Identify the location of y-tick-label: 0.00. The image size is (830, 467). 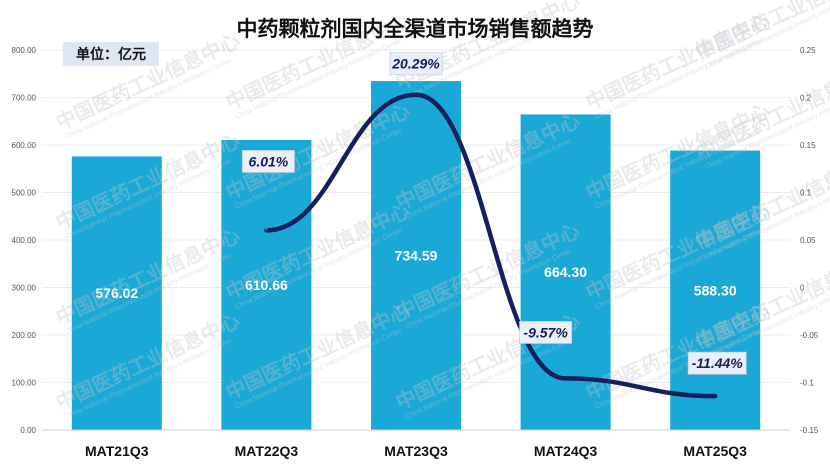
(28, 430).